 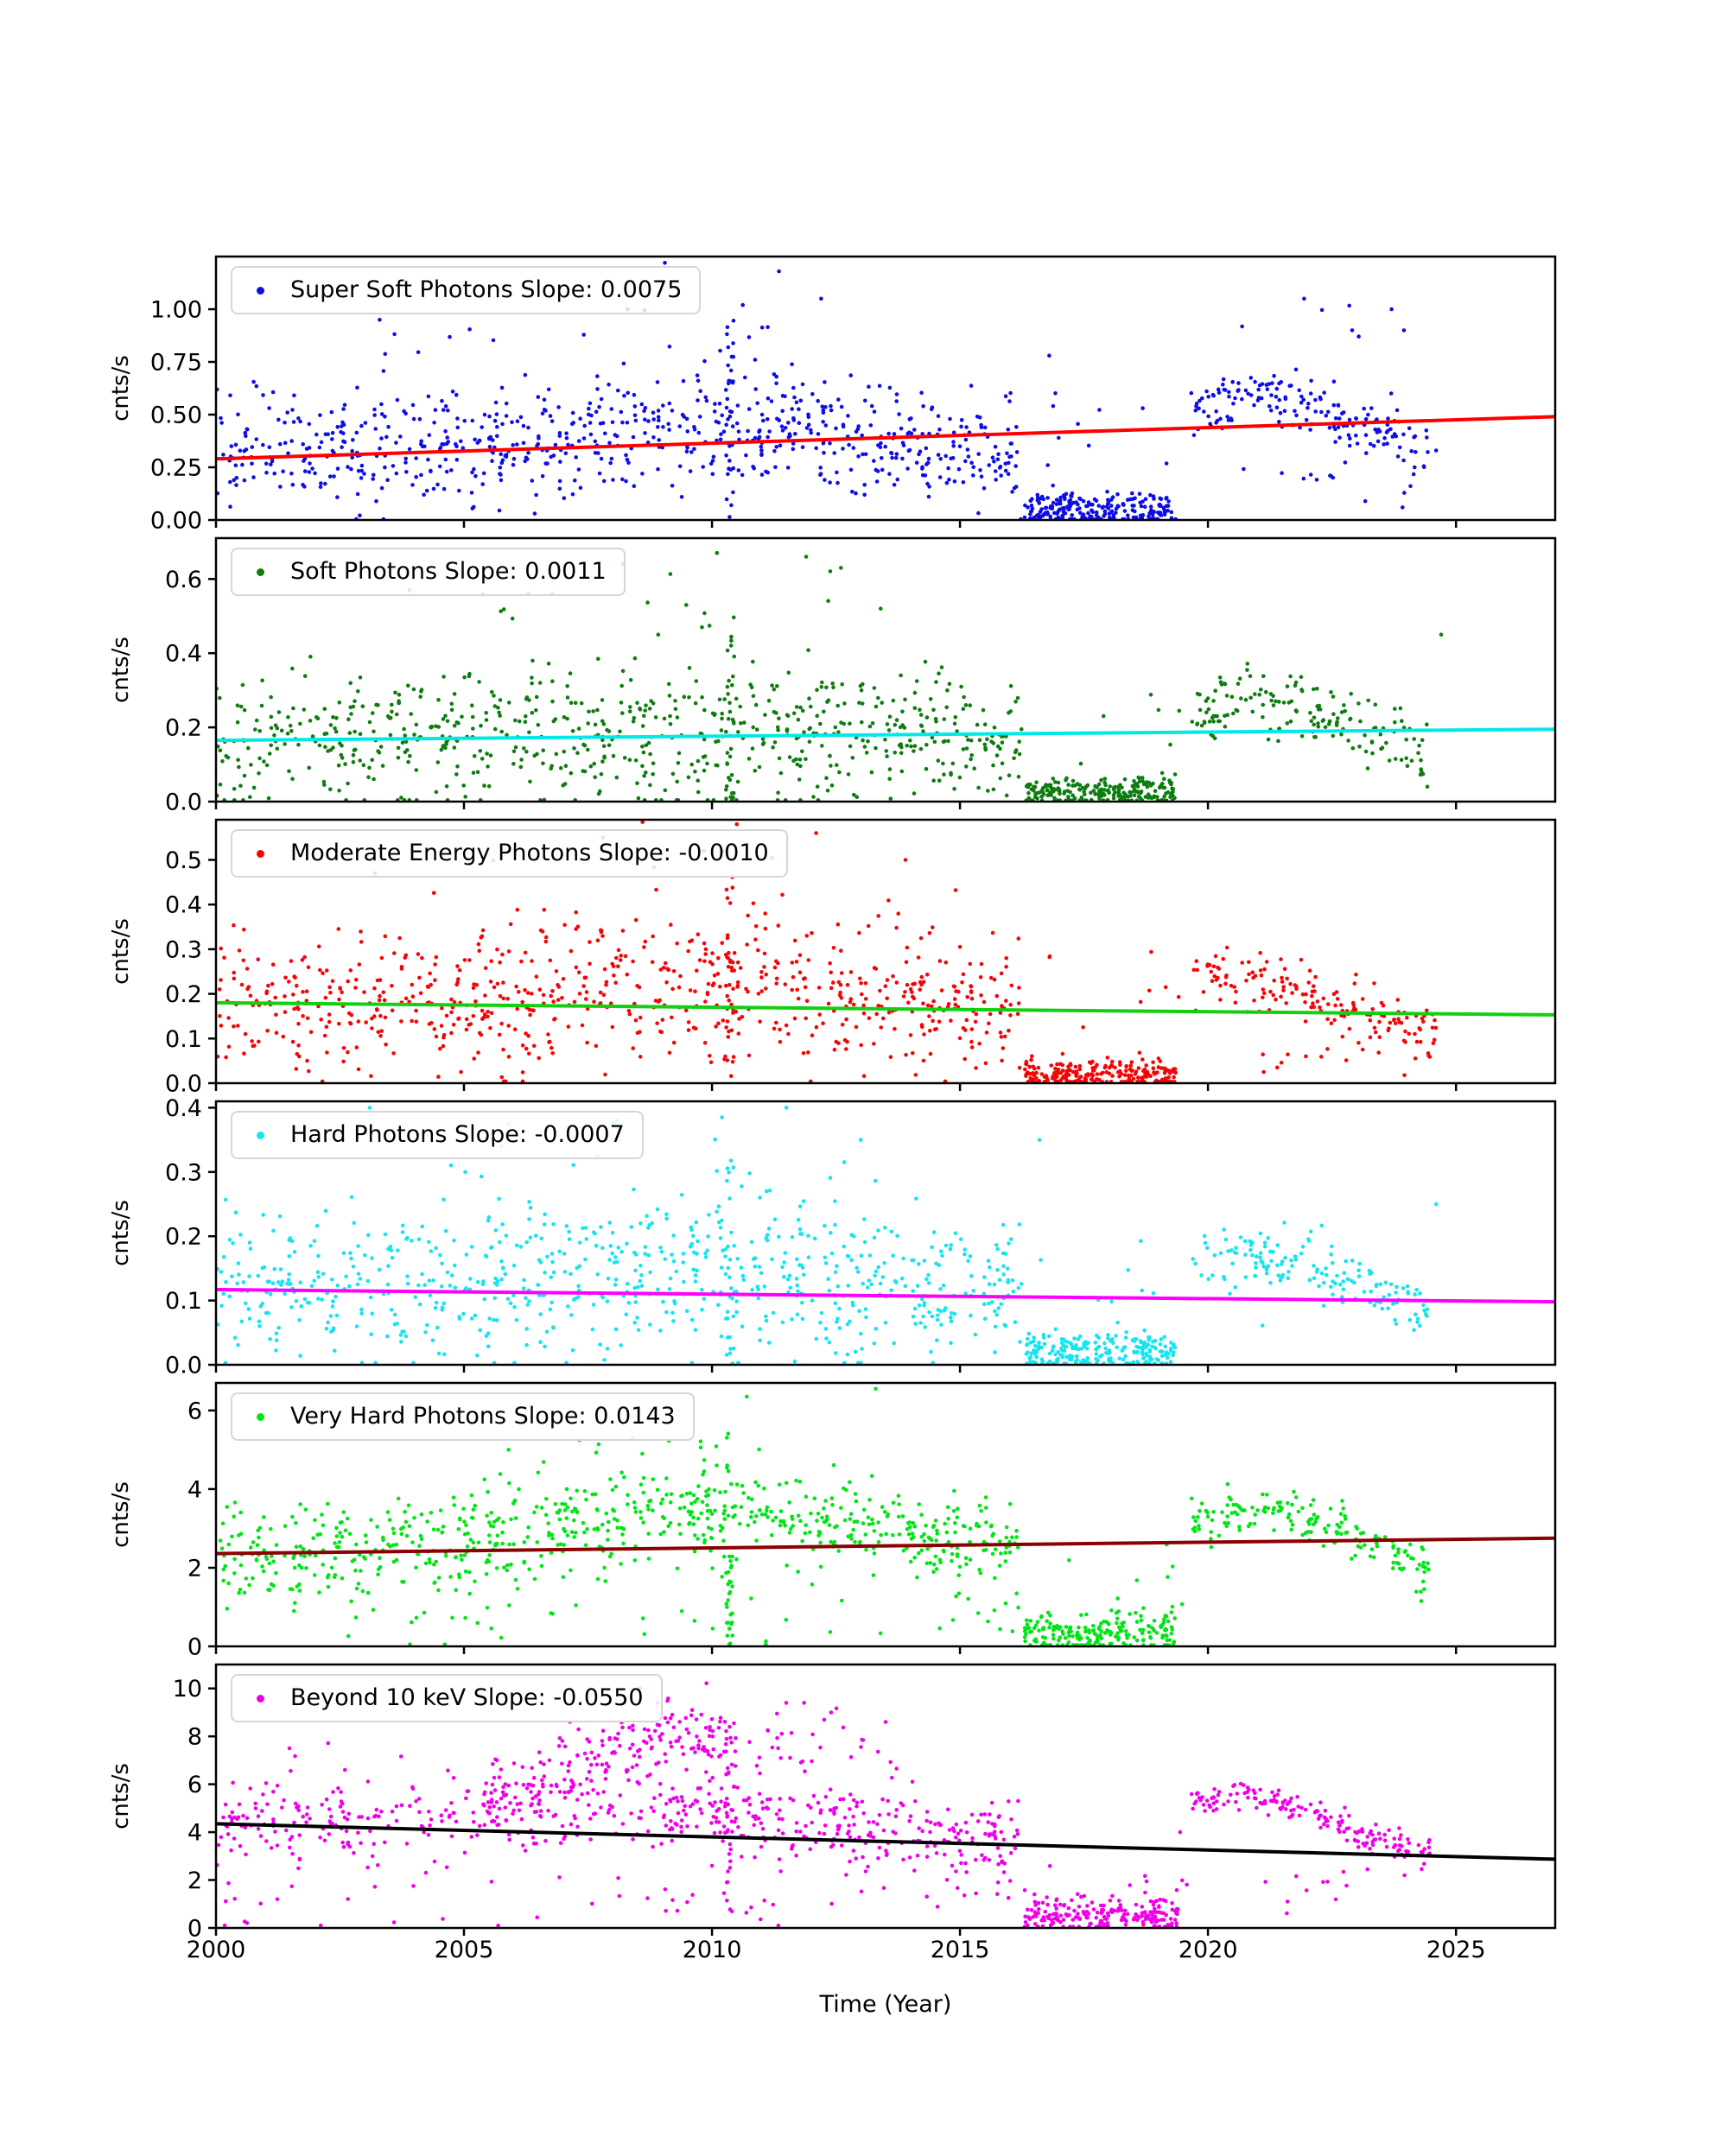 I want to click on legend: Soft Photons Slope: 0.0011, so click(x=428, y=572).